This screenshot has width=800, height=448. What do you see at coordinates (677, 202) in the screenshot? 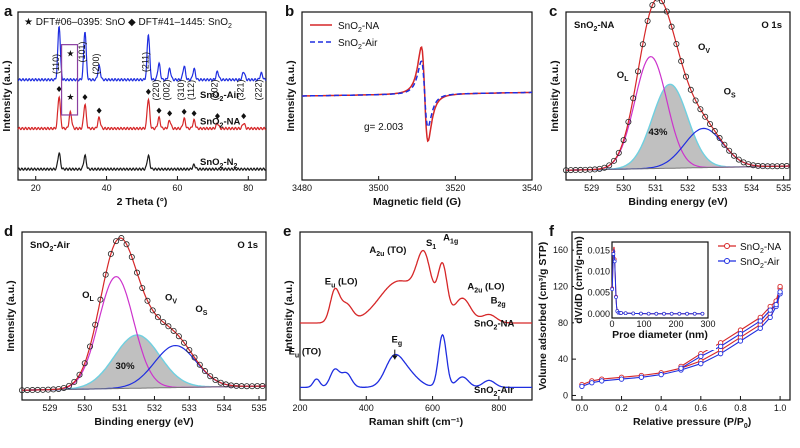
I see `c-xlabel: Binding energy (eV)` at bounding box center [677, 202].